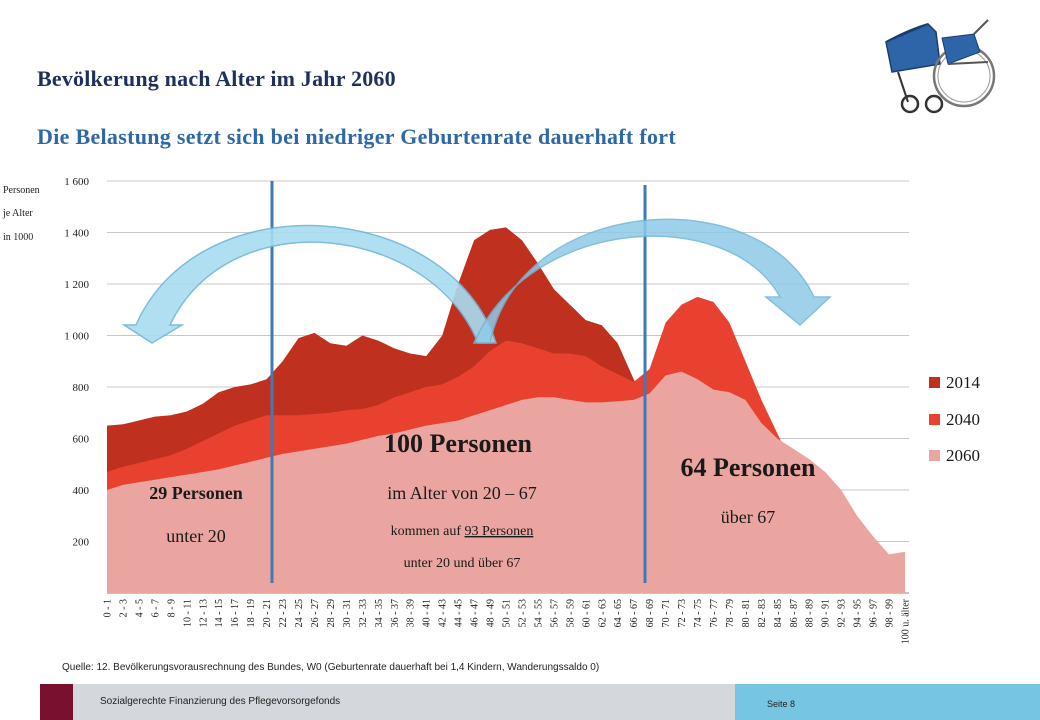 The height and width of the screenshot is (720, 1040). What do you see at coordinates (283, 613) in the screenshot?
I see `x-tick-label: 22 - 23` at bounding box center [283, 613].